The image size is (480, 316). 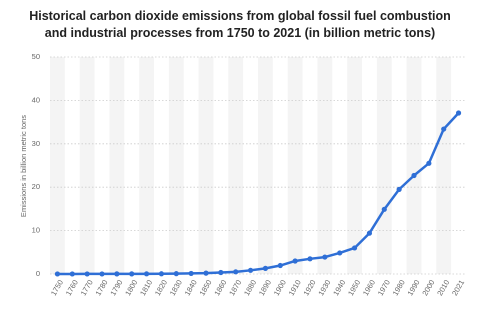 I want to click on x-tick-label: 1840, so click(x=191, y=287).